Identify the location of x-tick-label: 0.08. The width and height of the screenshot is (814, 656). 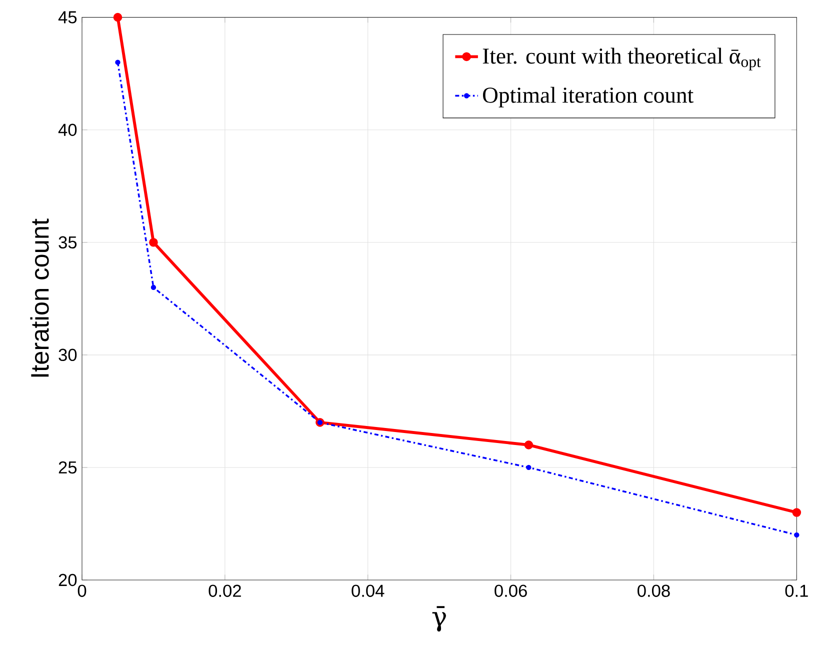
(654, 590).